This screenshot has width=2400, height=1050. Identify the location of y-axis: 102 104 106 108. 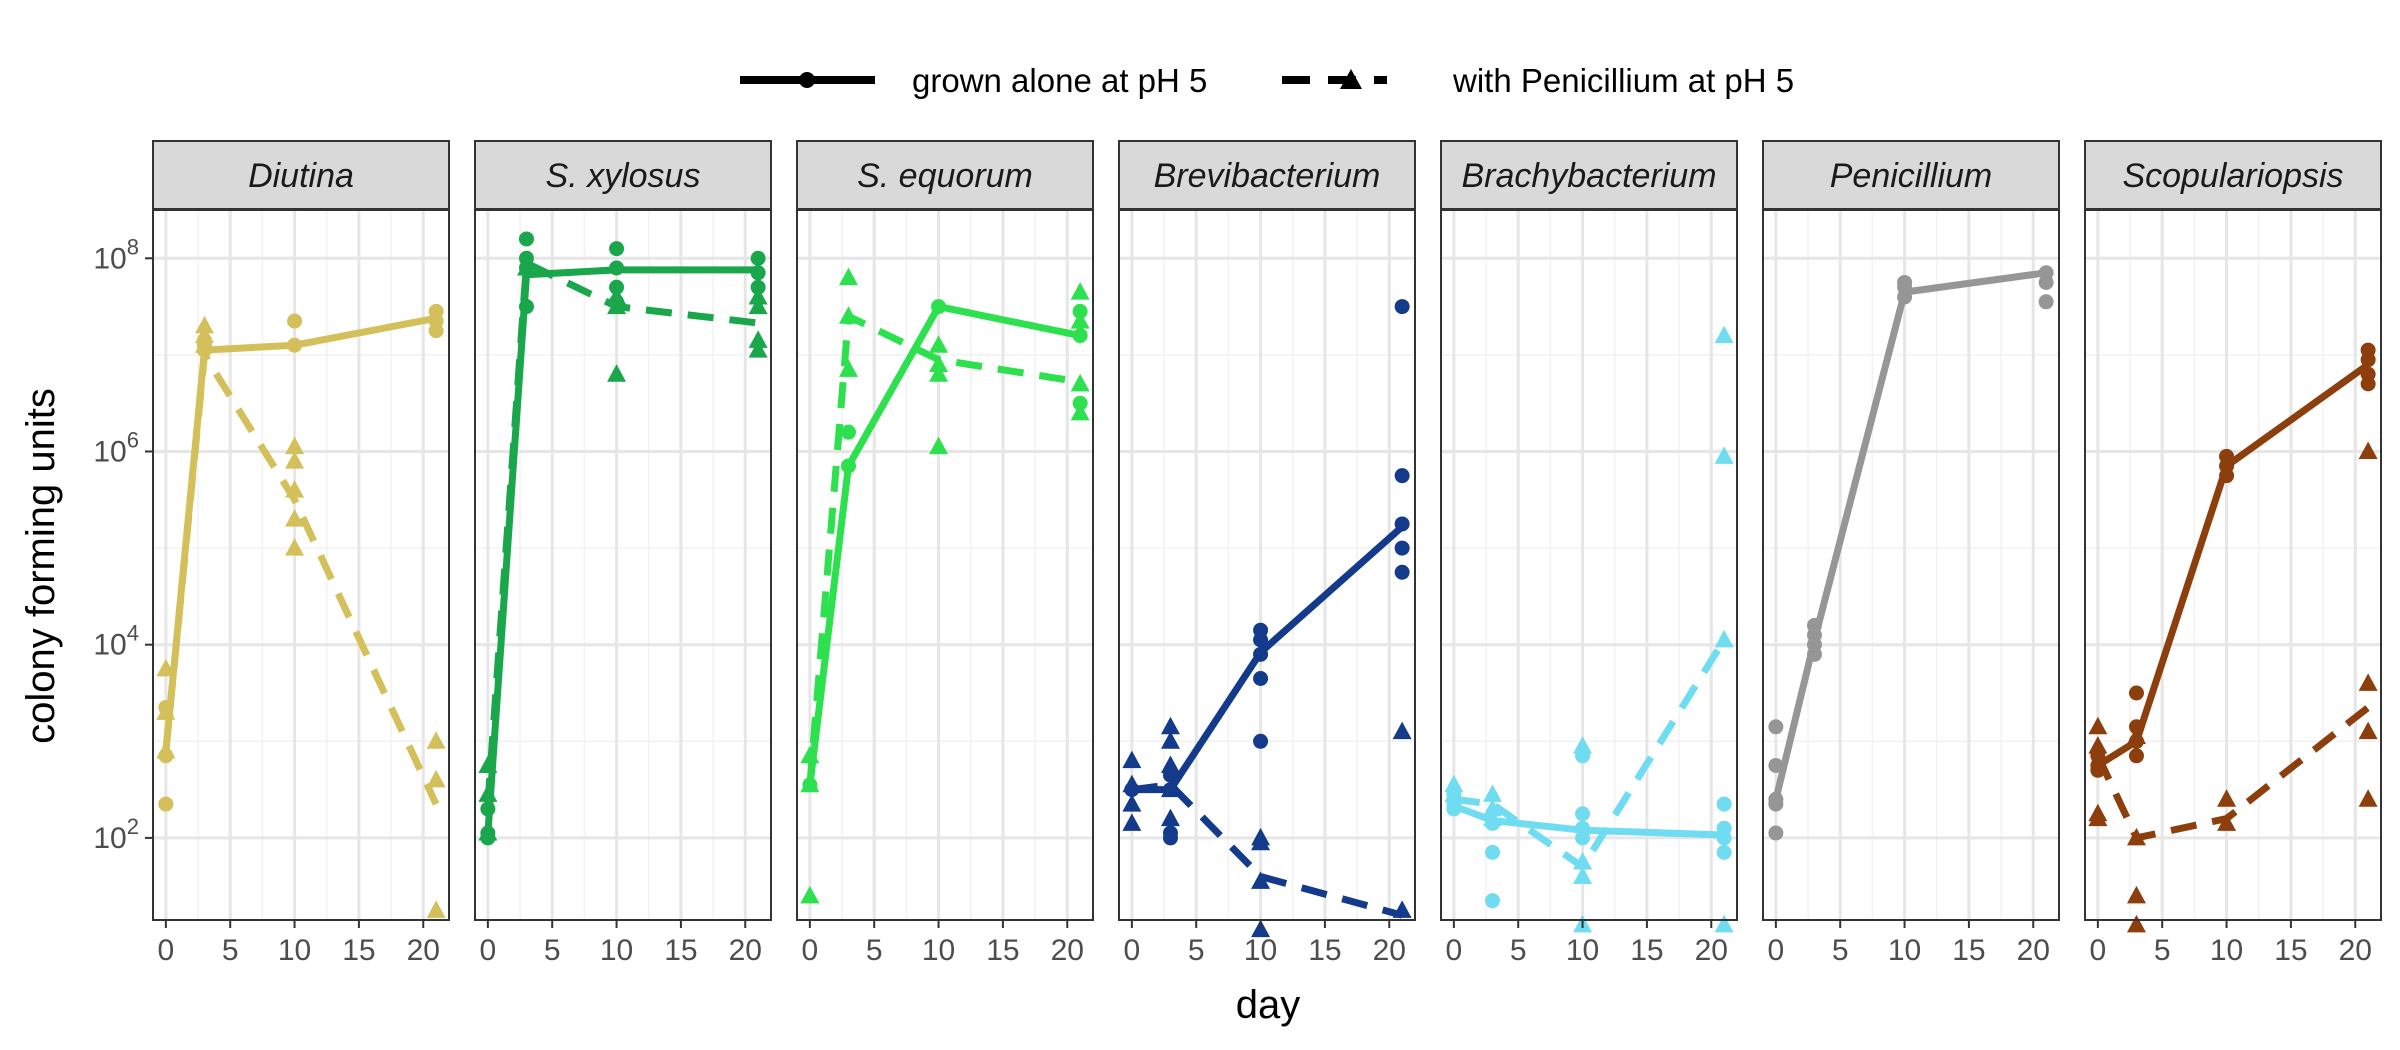
(123, 544).